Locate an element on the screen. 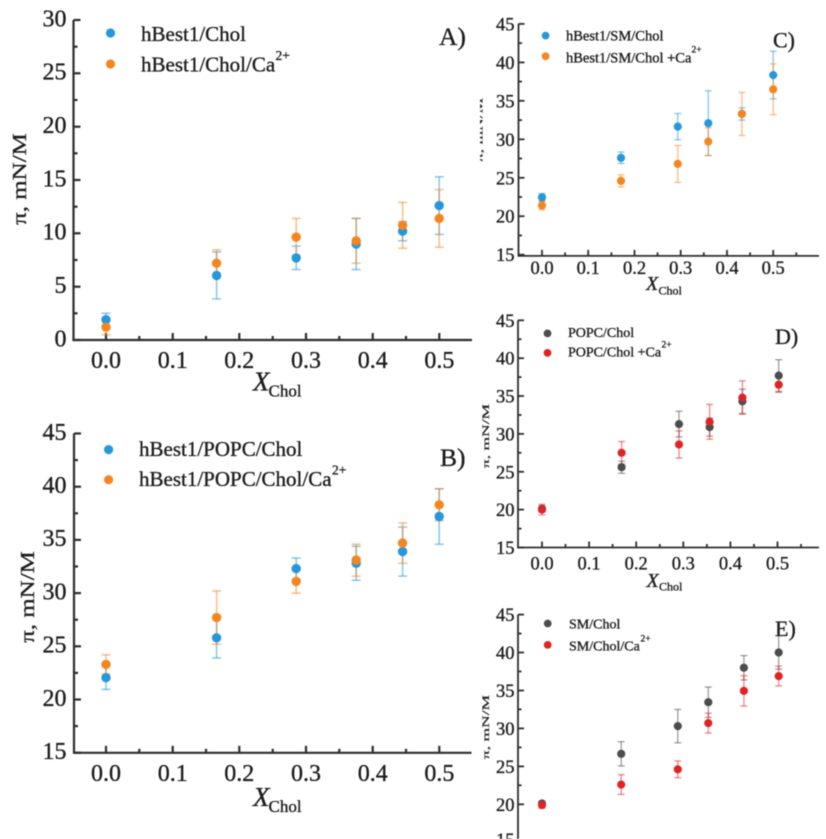 Image resolution: width=826 pixels, height=839 pixels. svg-text: C) is located at coordinates (784, 40).